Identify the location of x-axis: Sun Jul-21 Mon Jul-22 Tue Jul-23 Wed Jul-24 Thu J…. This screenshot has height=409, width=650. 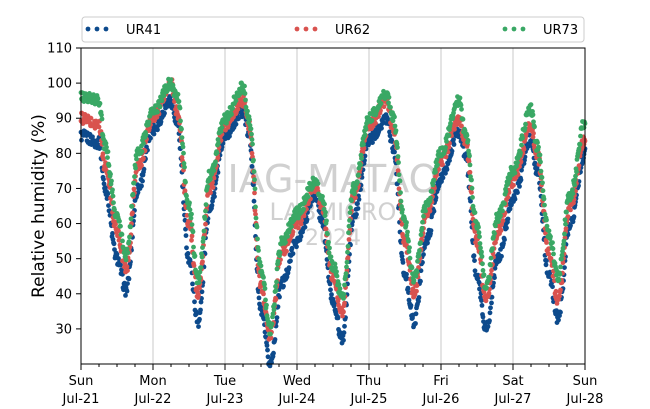
(332, 385).